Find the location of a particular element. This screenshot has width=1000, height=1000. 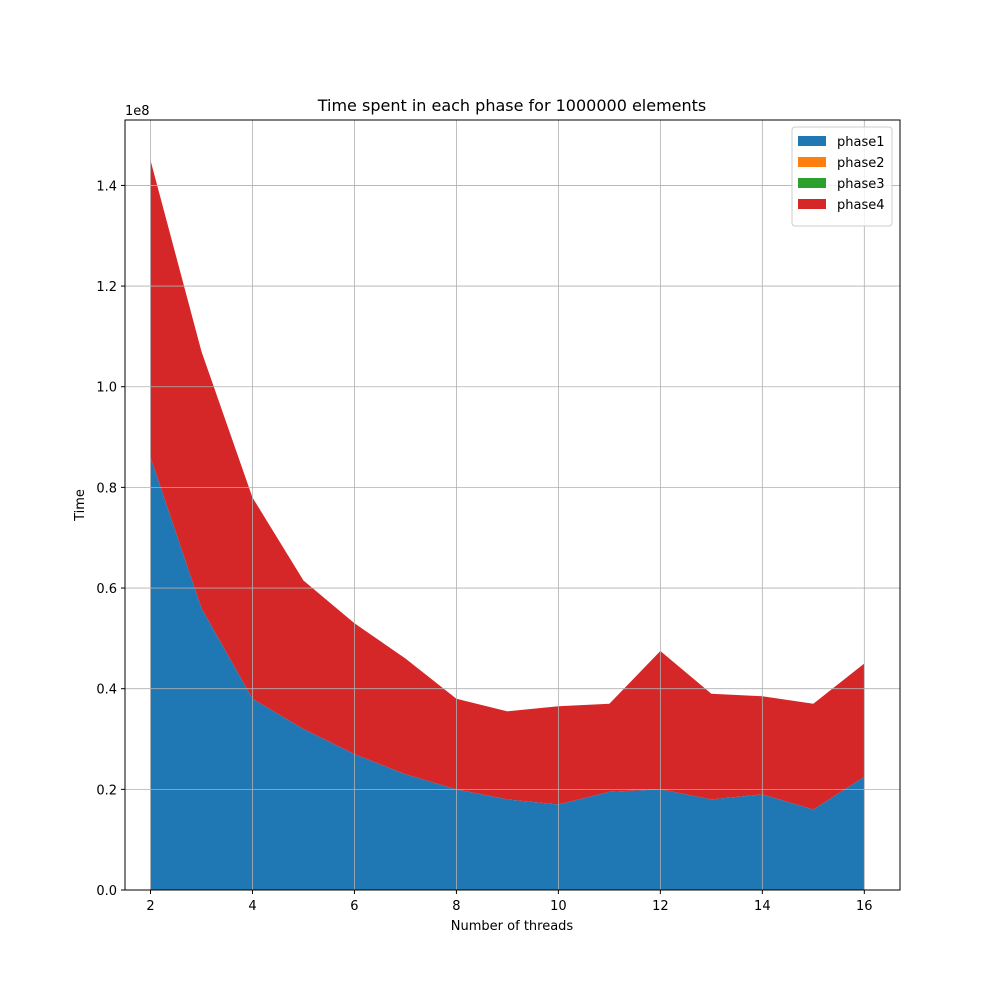

legend-swatch-phase2 is located at coordinates (812, 162).